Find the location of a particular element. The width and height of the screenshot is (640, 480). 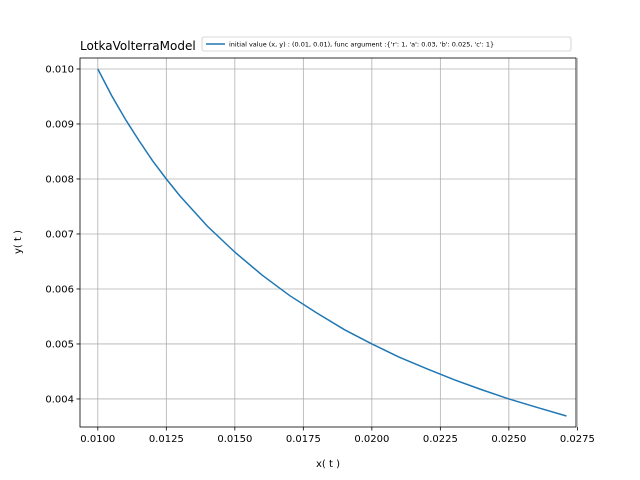

y-tick-label: 0.005 is located at coordinates (59, 344).